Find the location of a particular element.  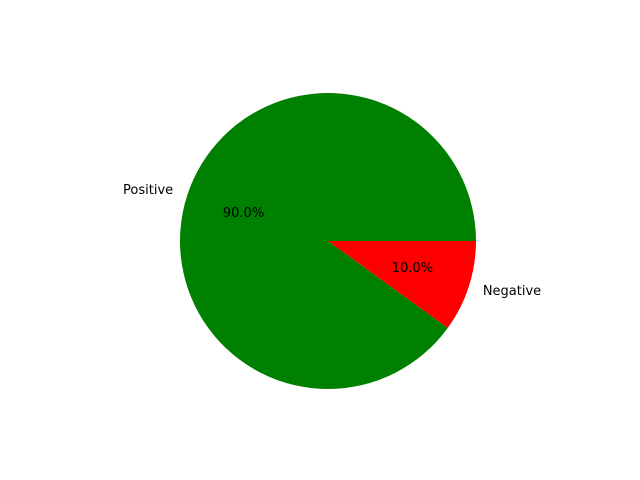

slice-percent-negative: 10.0% is located at coordinates (412, 268).